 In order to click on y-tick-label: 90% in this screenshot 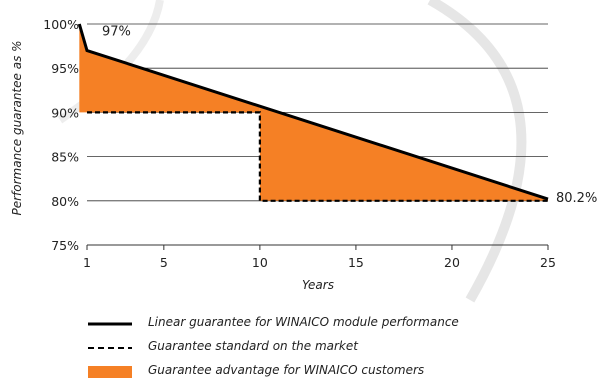, I will do `click(65, 112)`.